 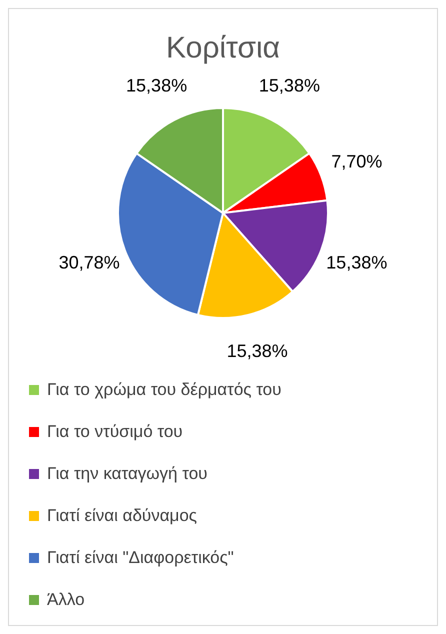 What do you see at coordinates (223, 47) in the screenshot?
I see `chart-title: Κορίτσια` at bounding box center [223, 47].